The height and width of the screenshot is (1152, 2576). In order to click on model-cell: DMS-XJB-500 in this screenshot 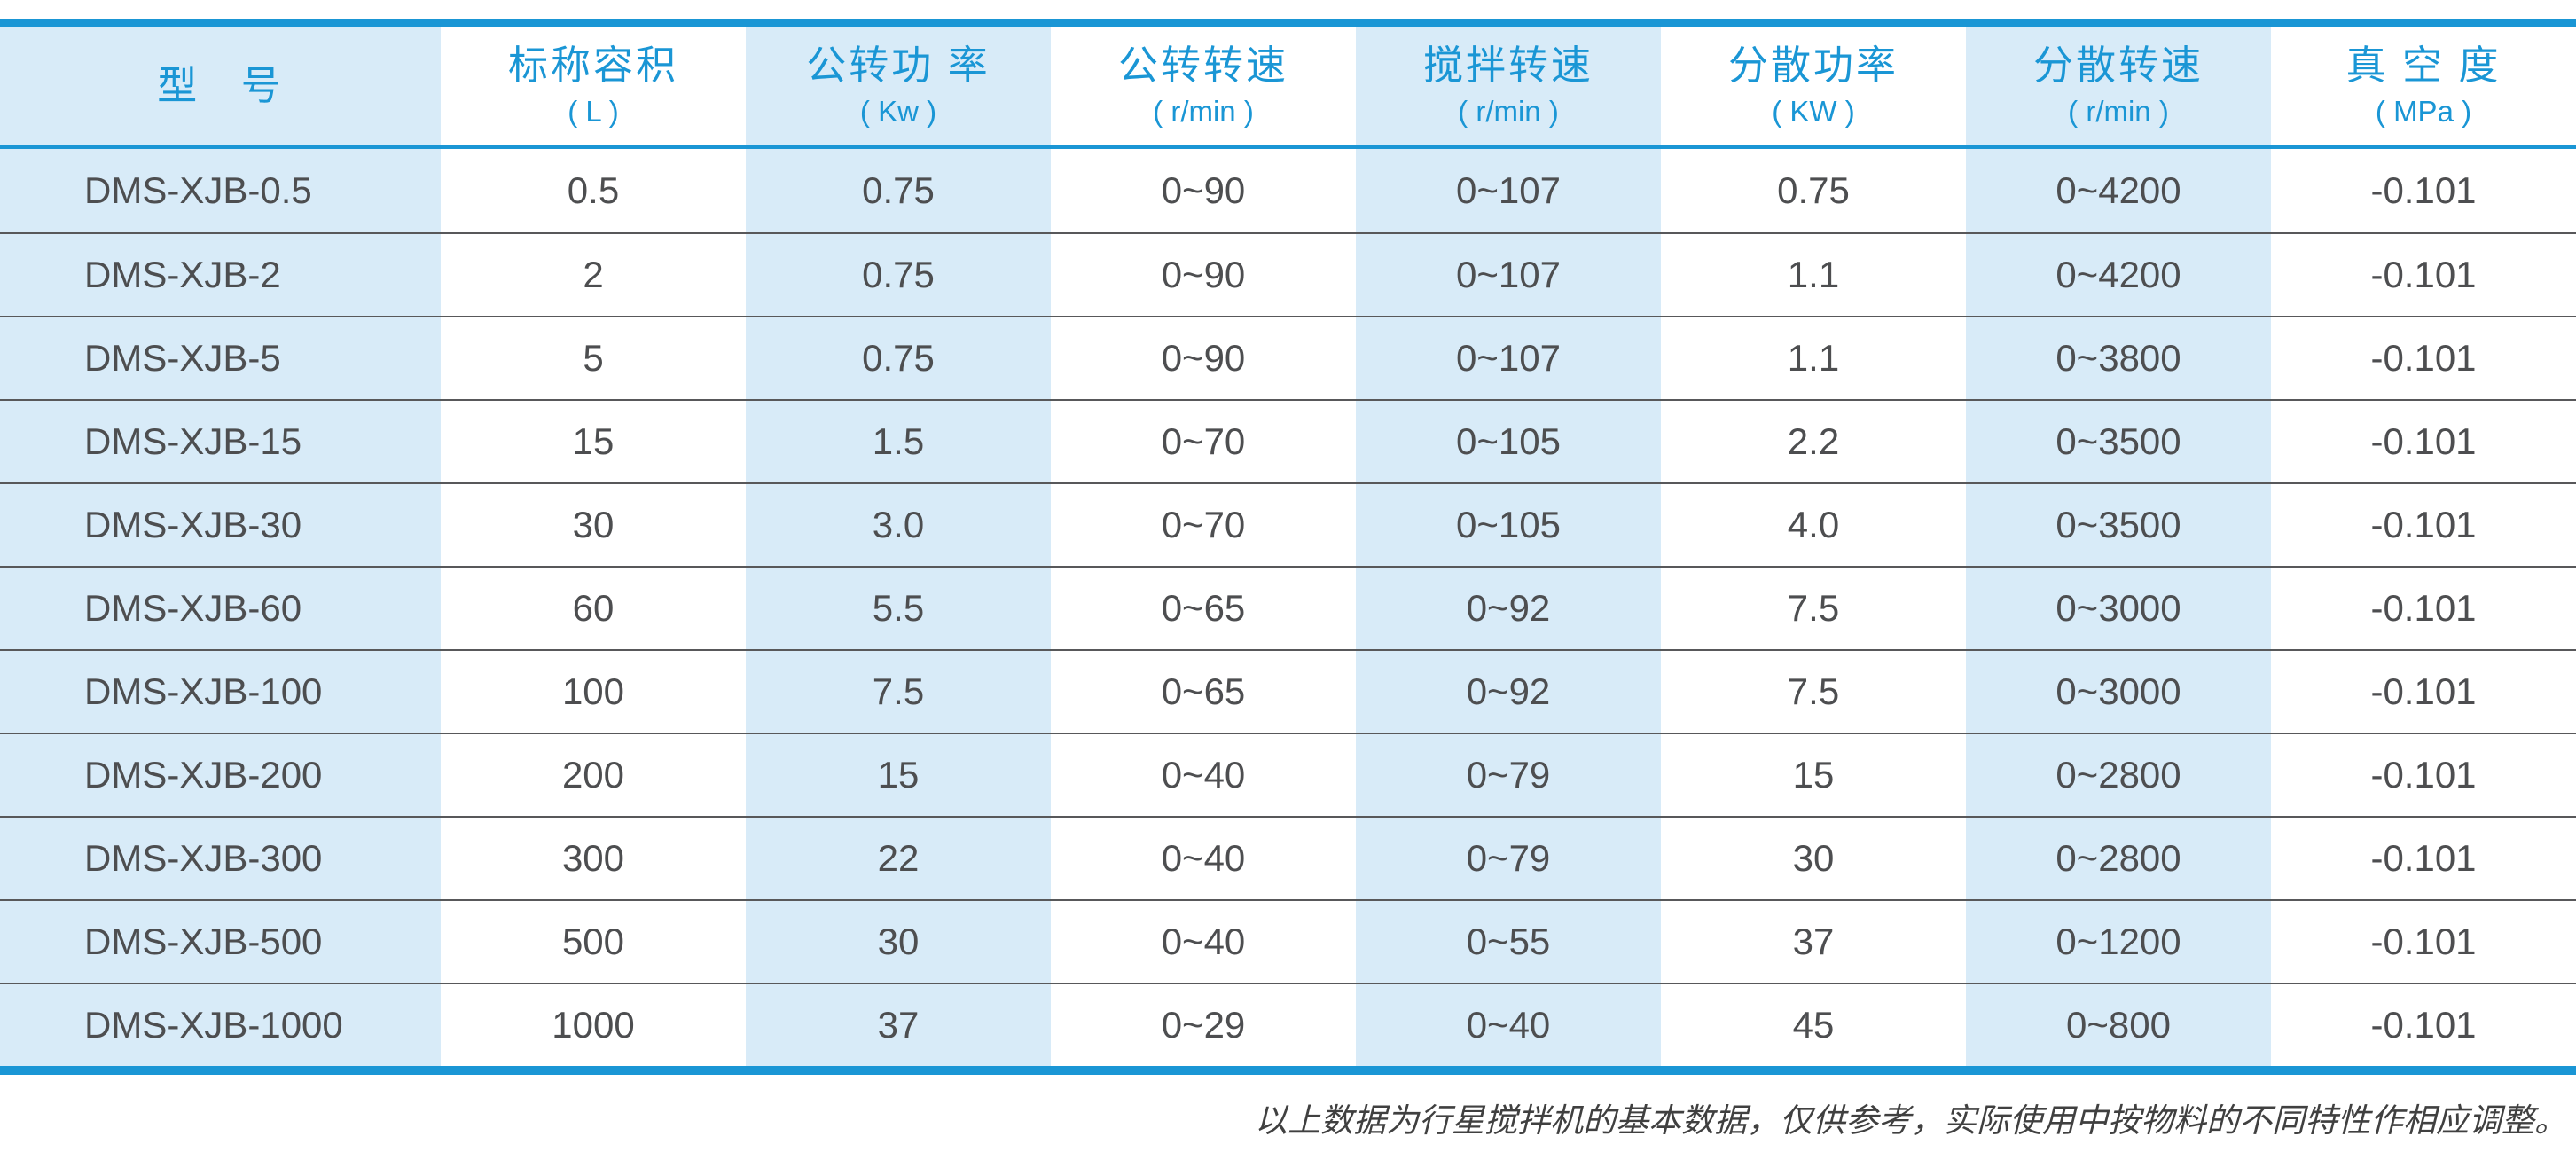, I will do `click(220, 942)`.